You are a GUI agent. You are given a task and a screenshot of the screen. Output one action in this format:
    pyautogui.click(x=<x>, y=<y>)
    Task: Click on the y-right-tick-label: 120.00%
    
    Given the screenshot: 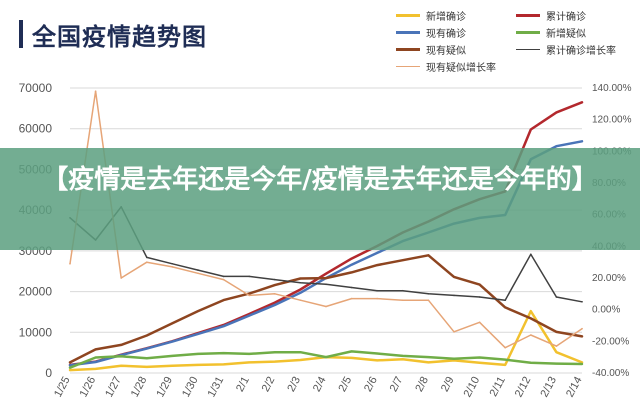 What is the action you would take?
    pyautogui.click(x=612, y=120)
    